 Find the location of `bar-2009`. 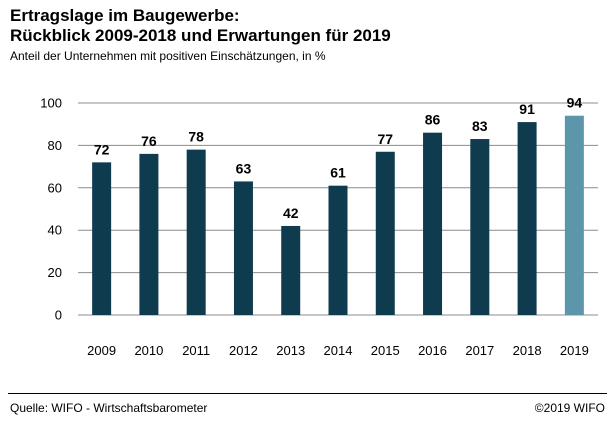

bar-2009 is located at coordinates (102, 238).